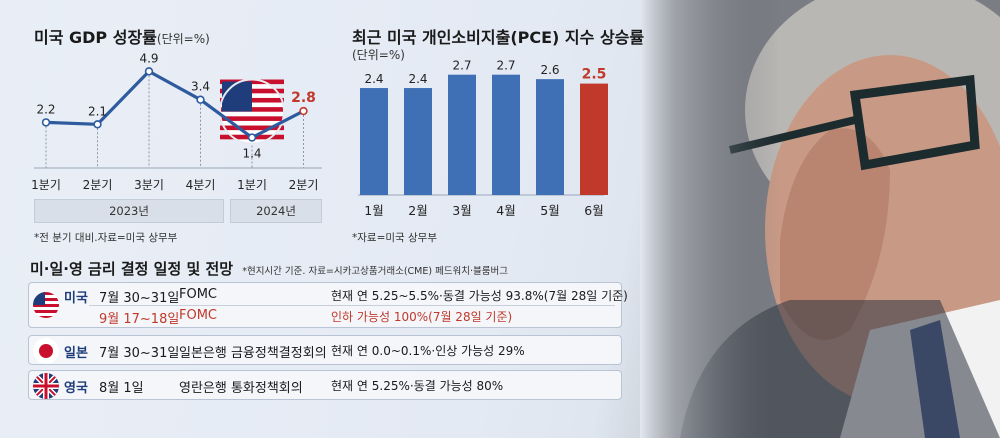 This screenshot has height=438, width=1000. I want to click on gdp-value-label-5: 2.8, so click(303, 98).